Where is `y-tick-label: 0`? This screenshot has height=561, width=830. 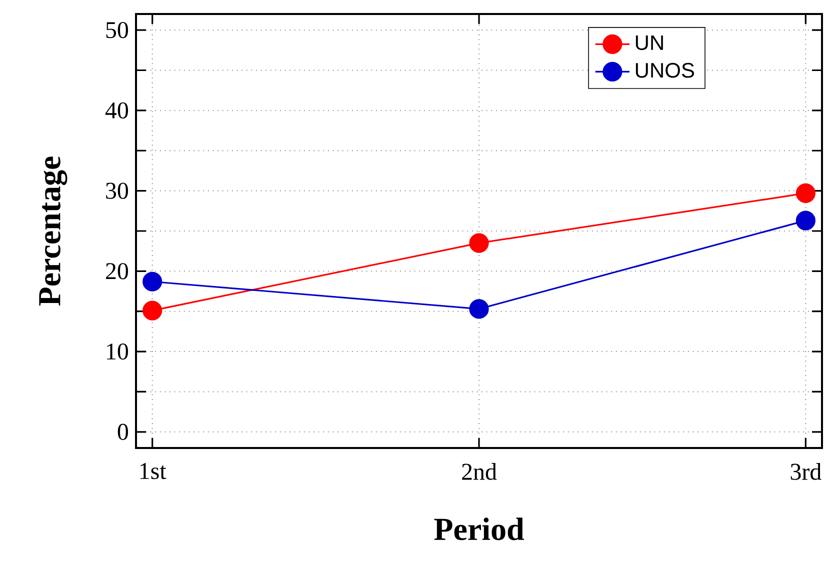 y-tick-label: 0 is located at coordinates (123, 432).